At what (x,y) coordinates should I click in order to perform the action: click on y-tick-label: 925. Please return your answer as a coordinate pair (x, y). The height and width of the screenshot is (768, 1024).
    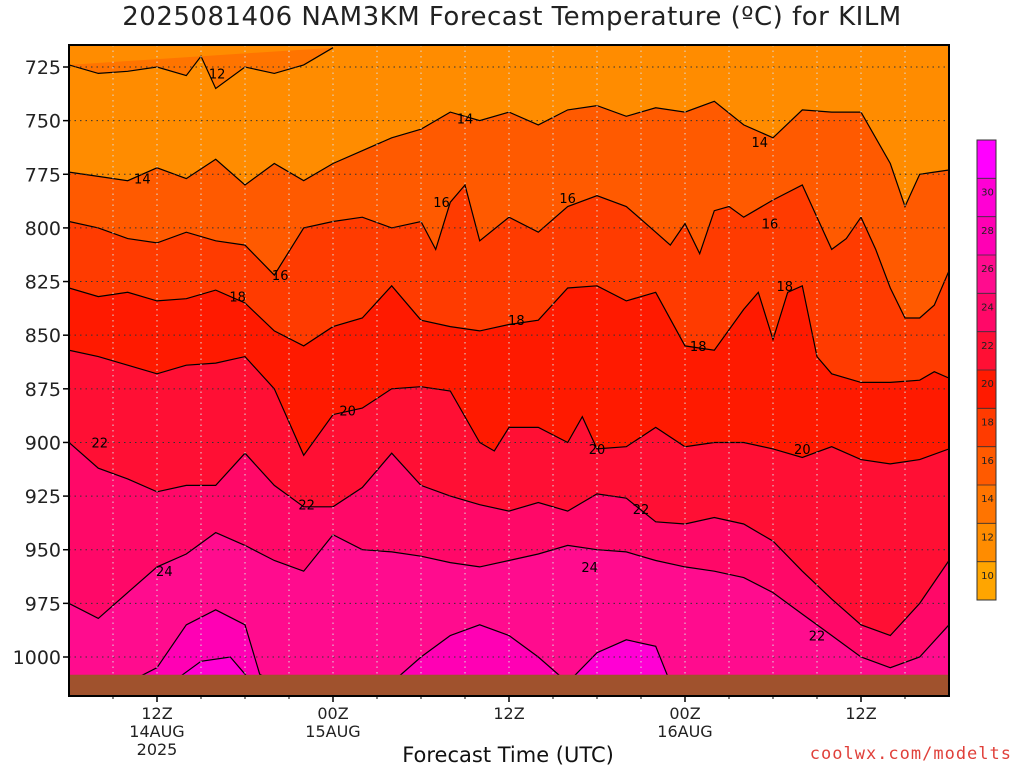
    Looking at the image, I should click on (43, 497).